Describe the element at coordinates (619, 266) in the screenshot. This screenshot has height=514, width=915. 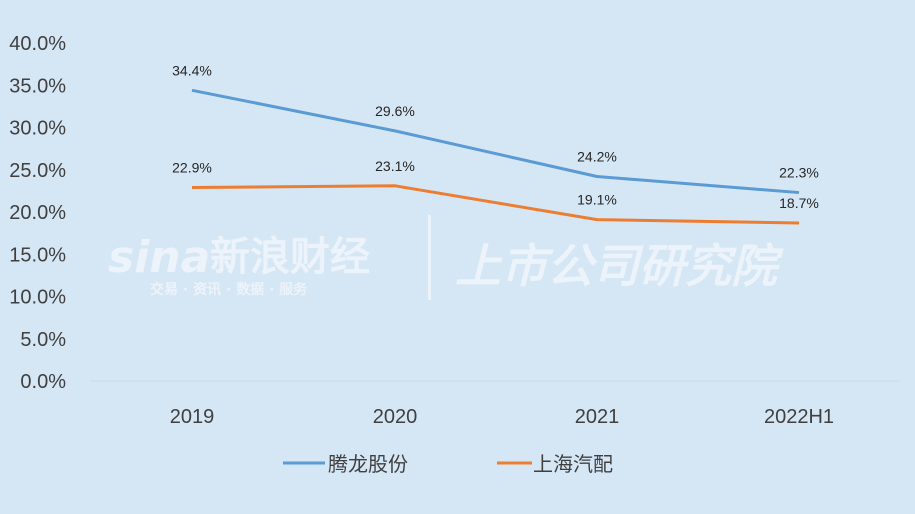
I see `svg-text: 上市公司研究院` at that location.